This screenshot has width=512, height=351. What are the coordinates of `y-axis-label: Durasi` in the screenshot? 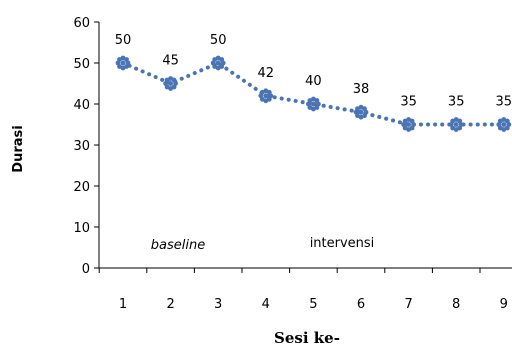 It's located at (18, 148).